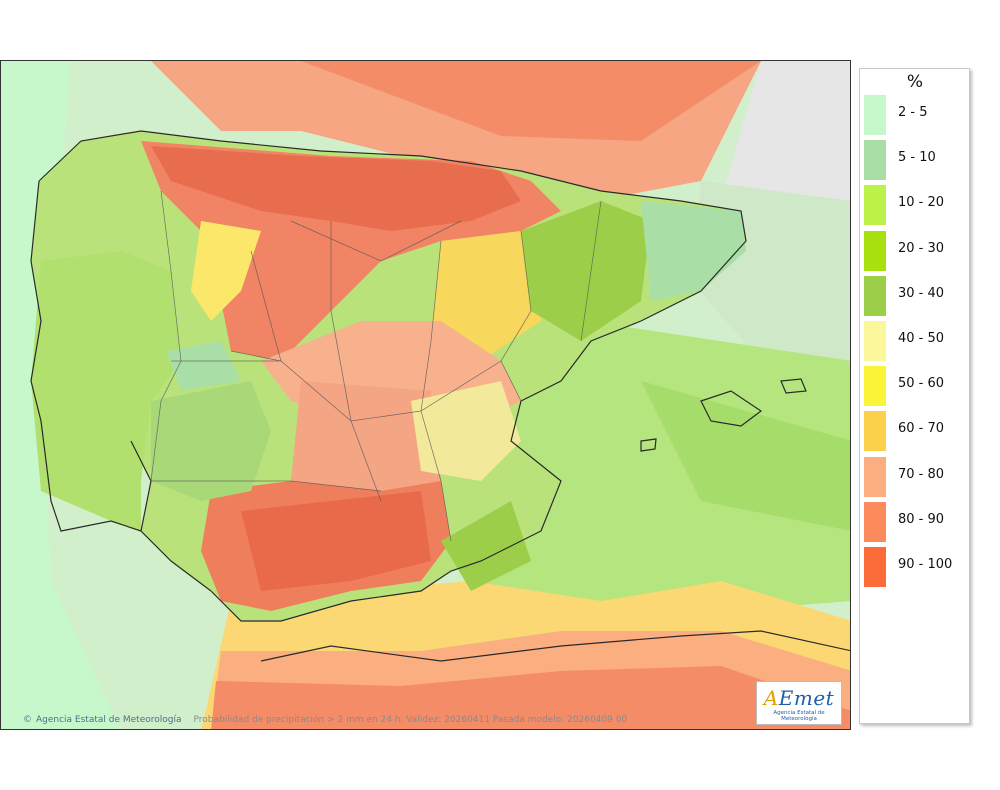 This screenshot has width=1000, height=790. I want to click on legend-item: 30 - 40, so click(916, 295).